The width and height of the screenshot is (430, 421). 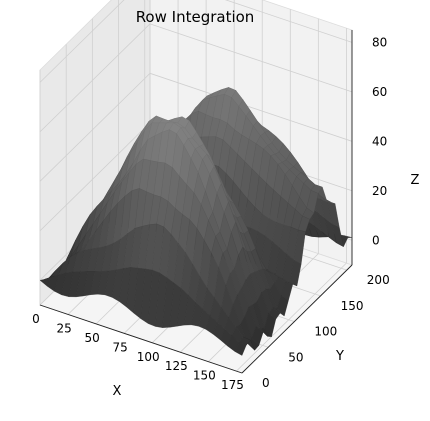 What do you see at coordinates (141, 339) in the screenshot?
I see `x-axis-line` at bounding box center [141, 339].